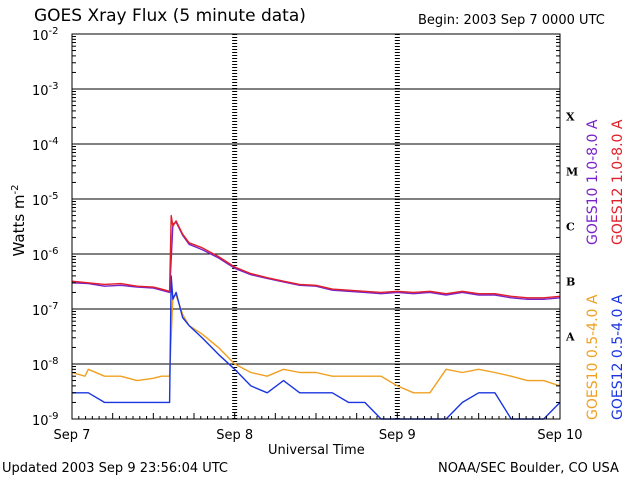 Image resolution: width=640 pixels, height=480 pixels. I want to click on legend-entry: GOES12 1.0-8.0 A, so click(618, 182).